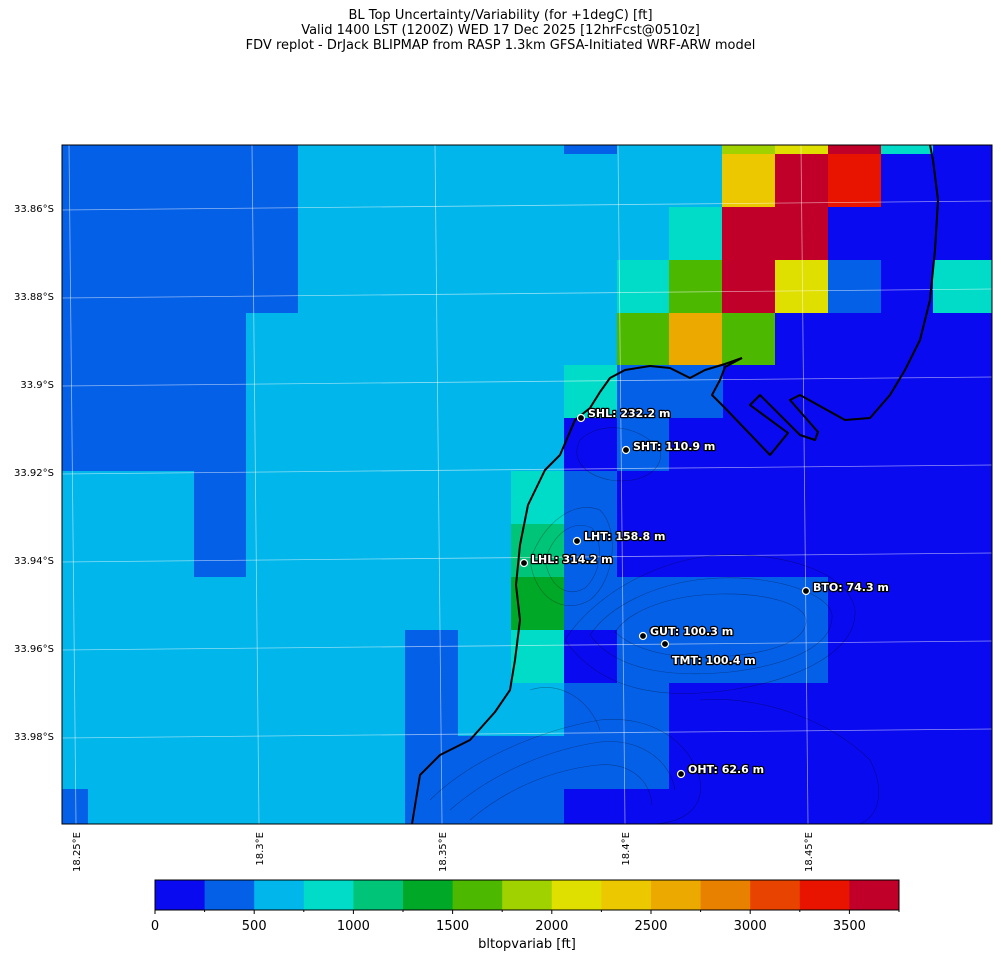 The image size is (1001, 962). Describe the element at coordinates (527, 912) in the screenshot. I see `colorbar-ticks` at that location.